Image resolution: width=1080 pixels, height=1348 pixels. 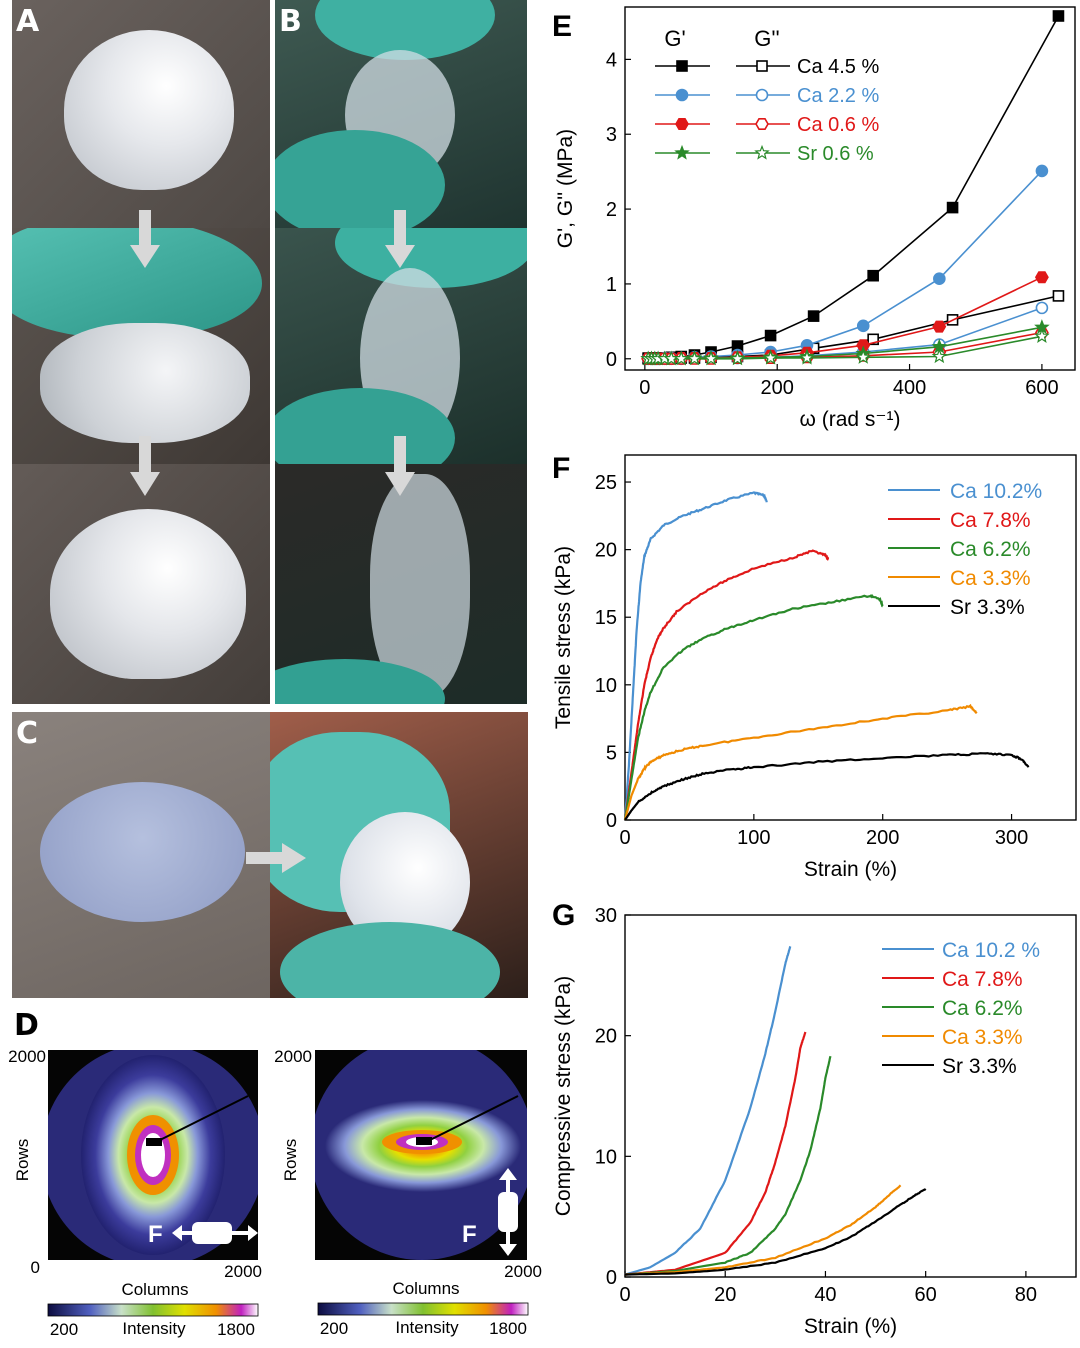 What do you see at coordinates (64, 1329) in the screenshot?
I see `colorbar-min-label: 200` at bounding box center [64, 1329].